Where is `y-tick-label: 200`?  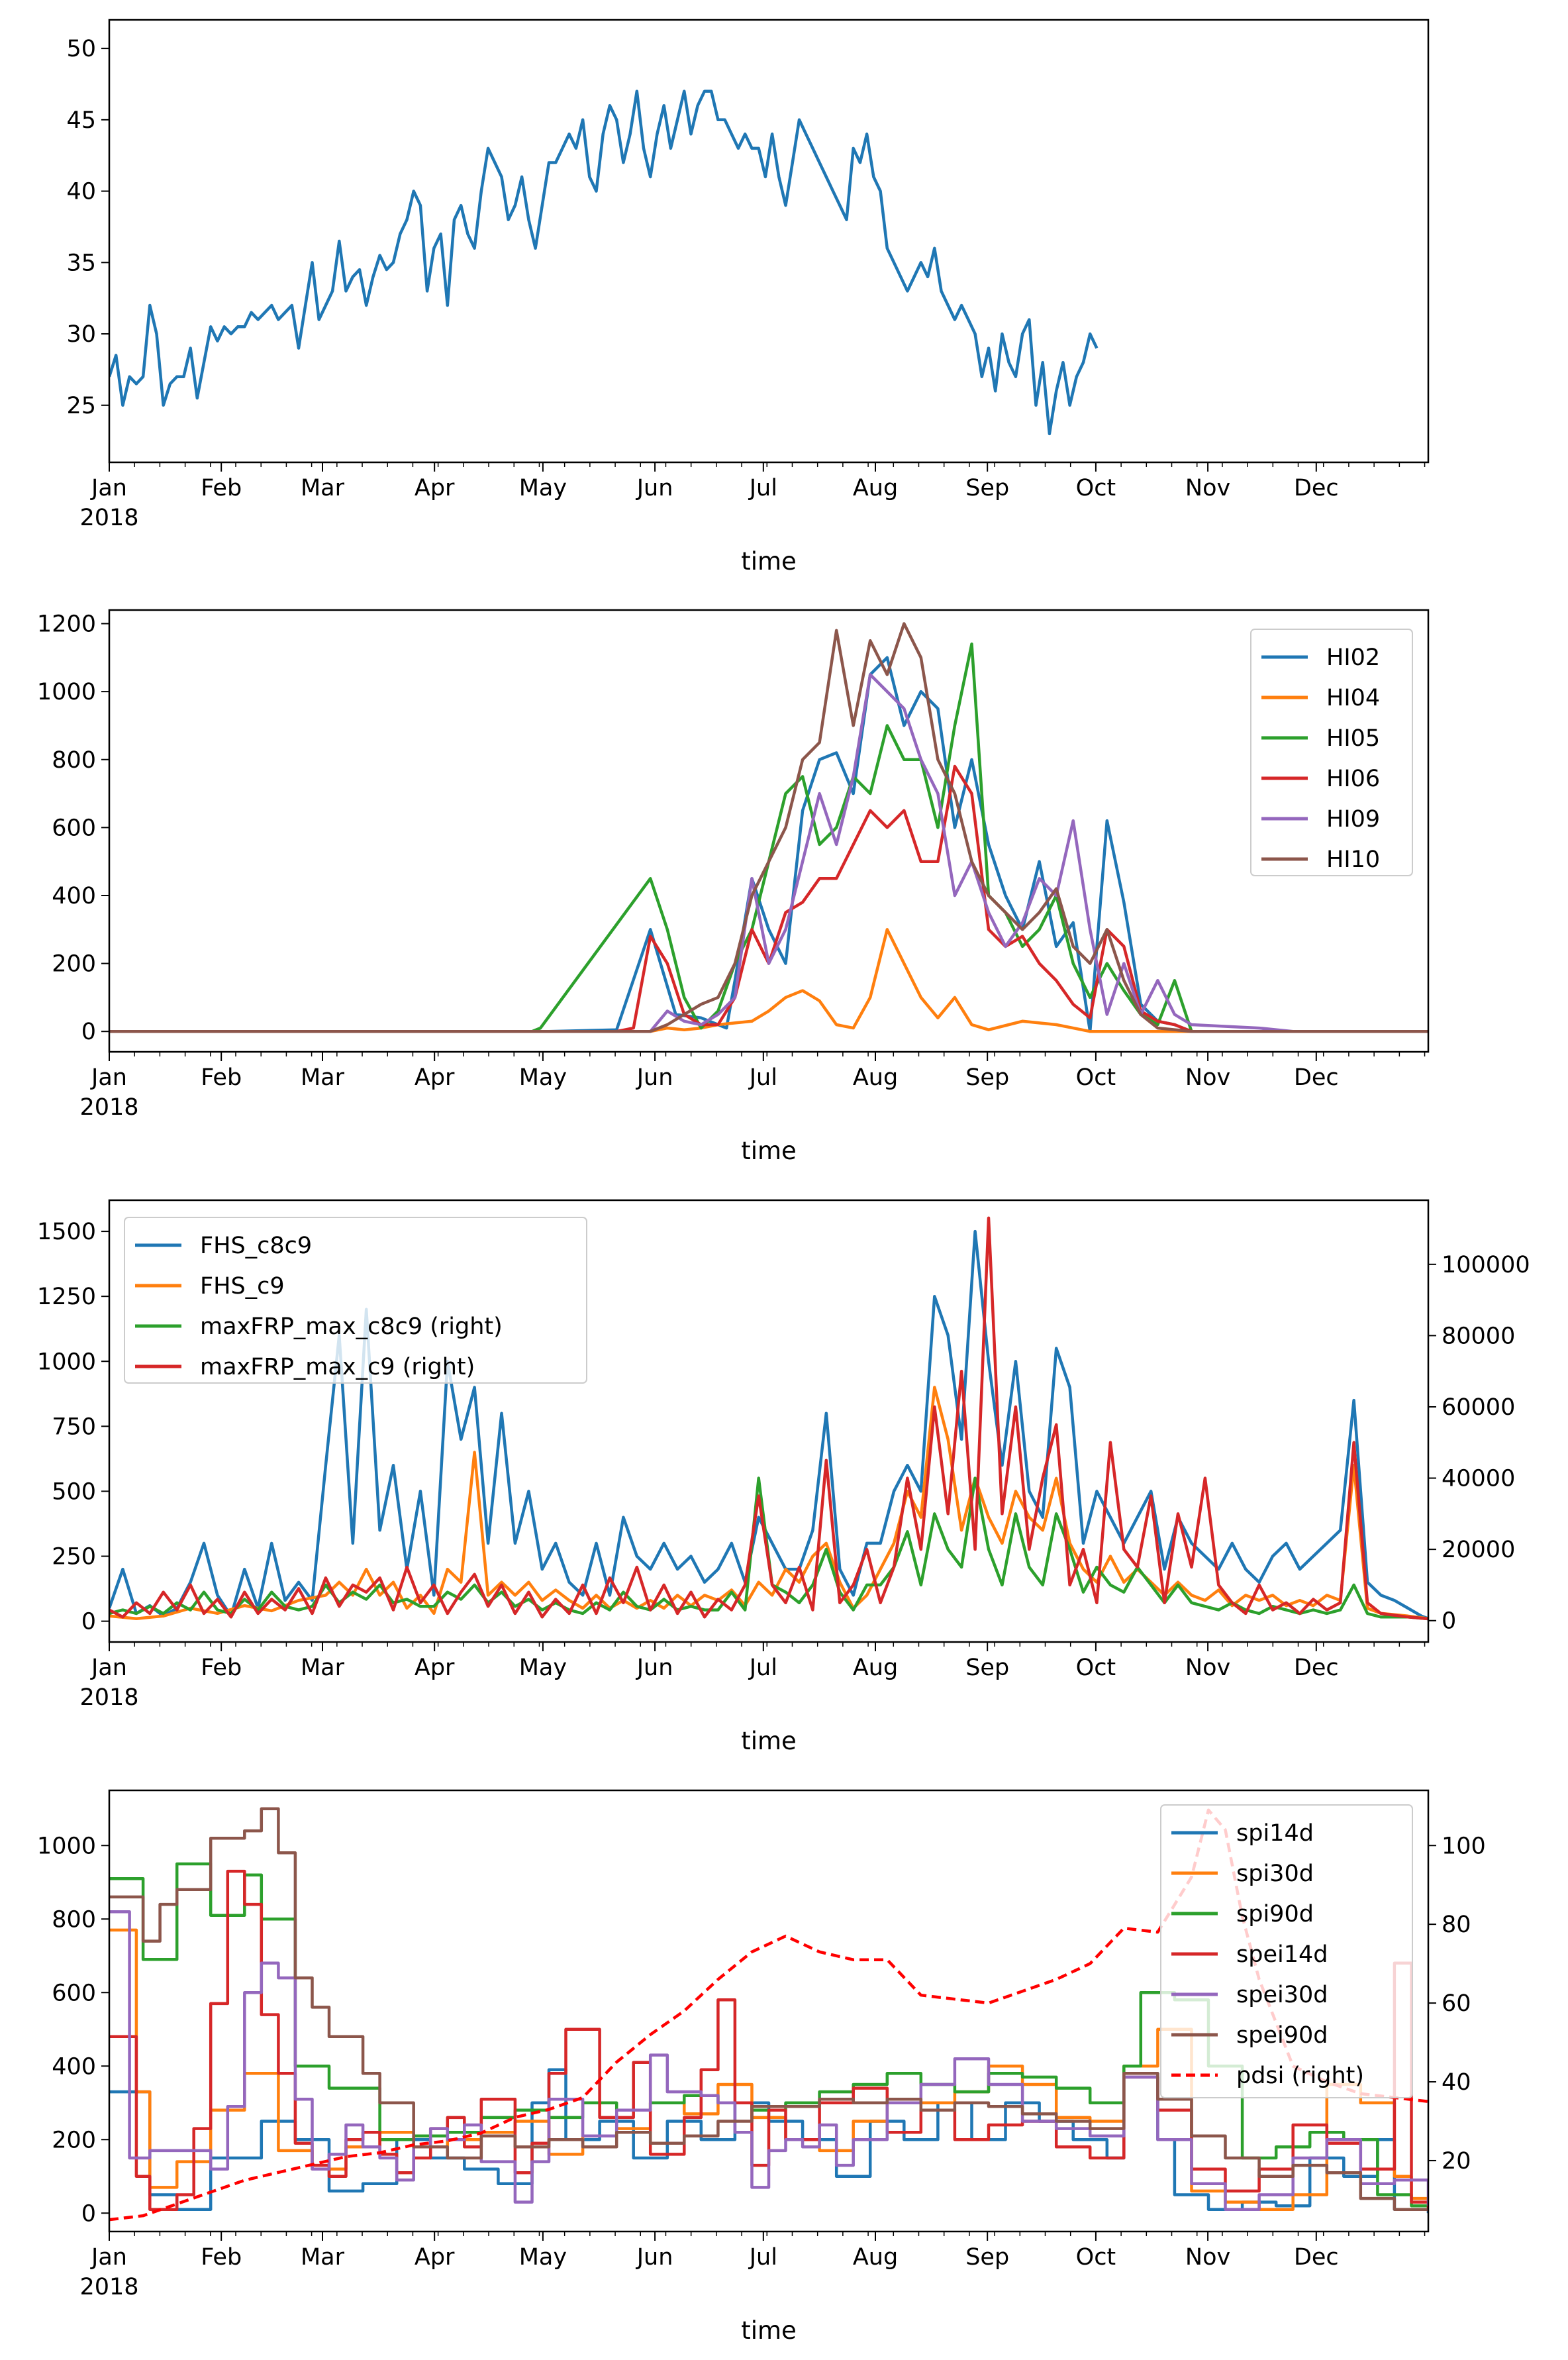 y-tick-label: 200 is located at coordinates (74, 964).